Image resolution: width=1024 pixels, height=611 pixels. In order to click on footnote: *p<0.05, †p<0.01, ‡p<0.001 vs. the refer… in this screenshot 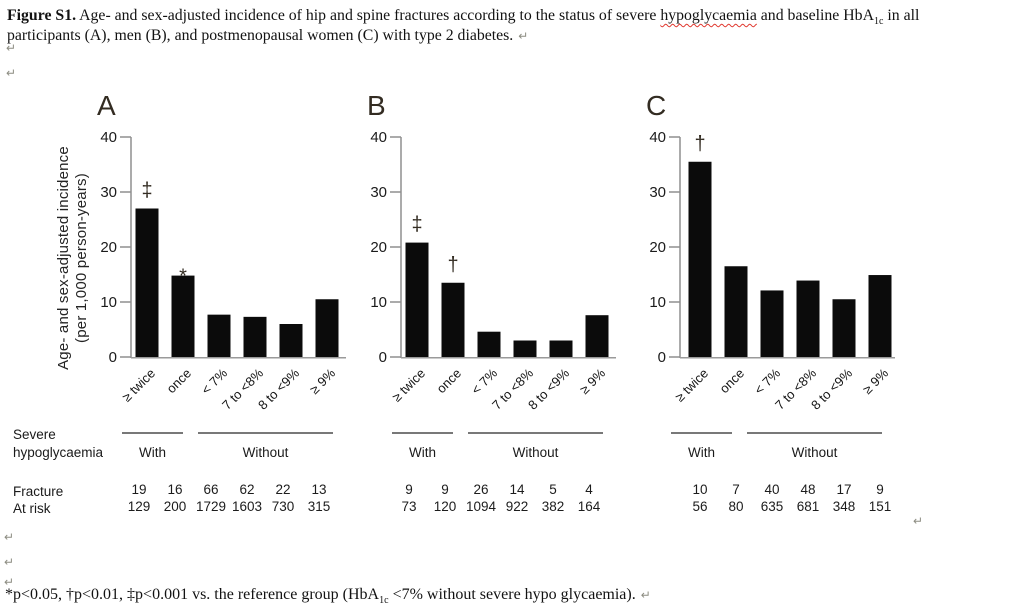, I will do `click(328, 596)`.